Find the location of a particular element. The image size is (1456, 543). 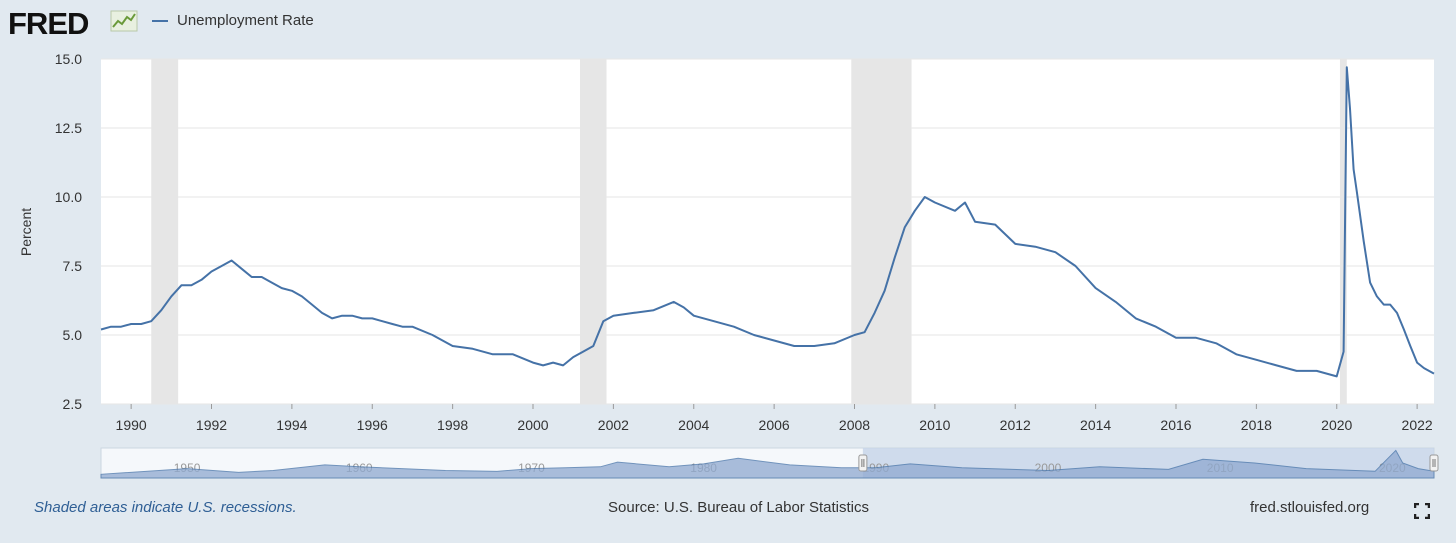

y-tick-label: 10.0 is located at coordinates (68, 197).